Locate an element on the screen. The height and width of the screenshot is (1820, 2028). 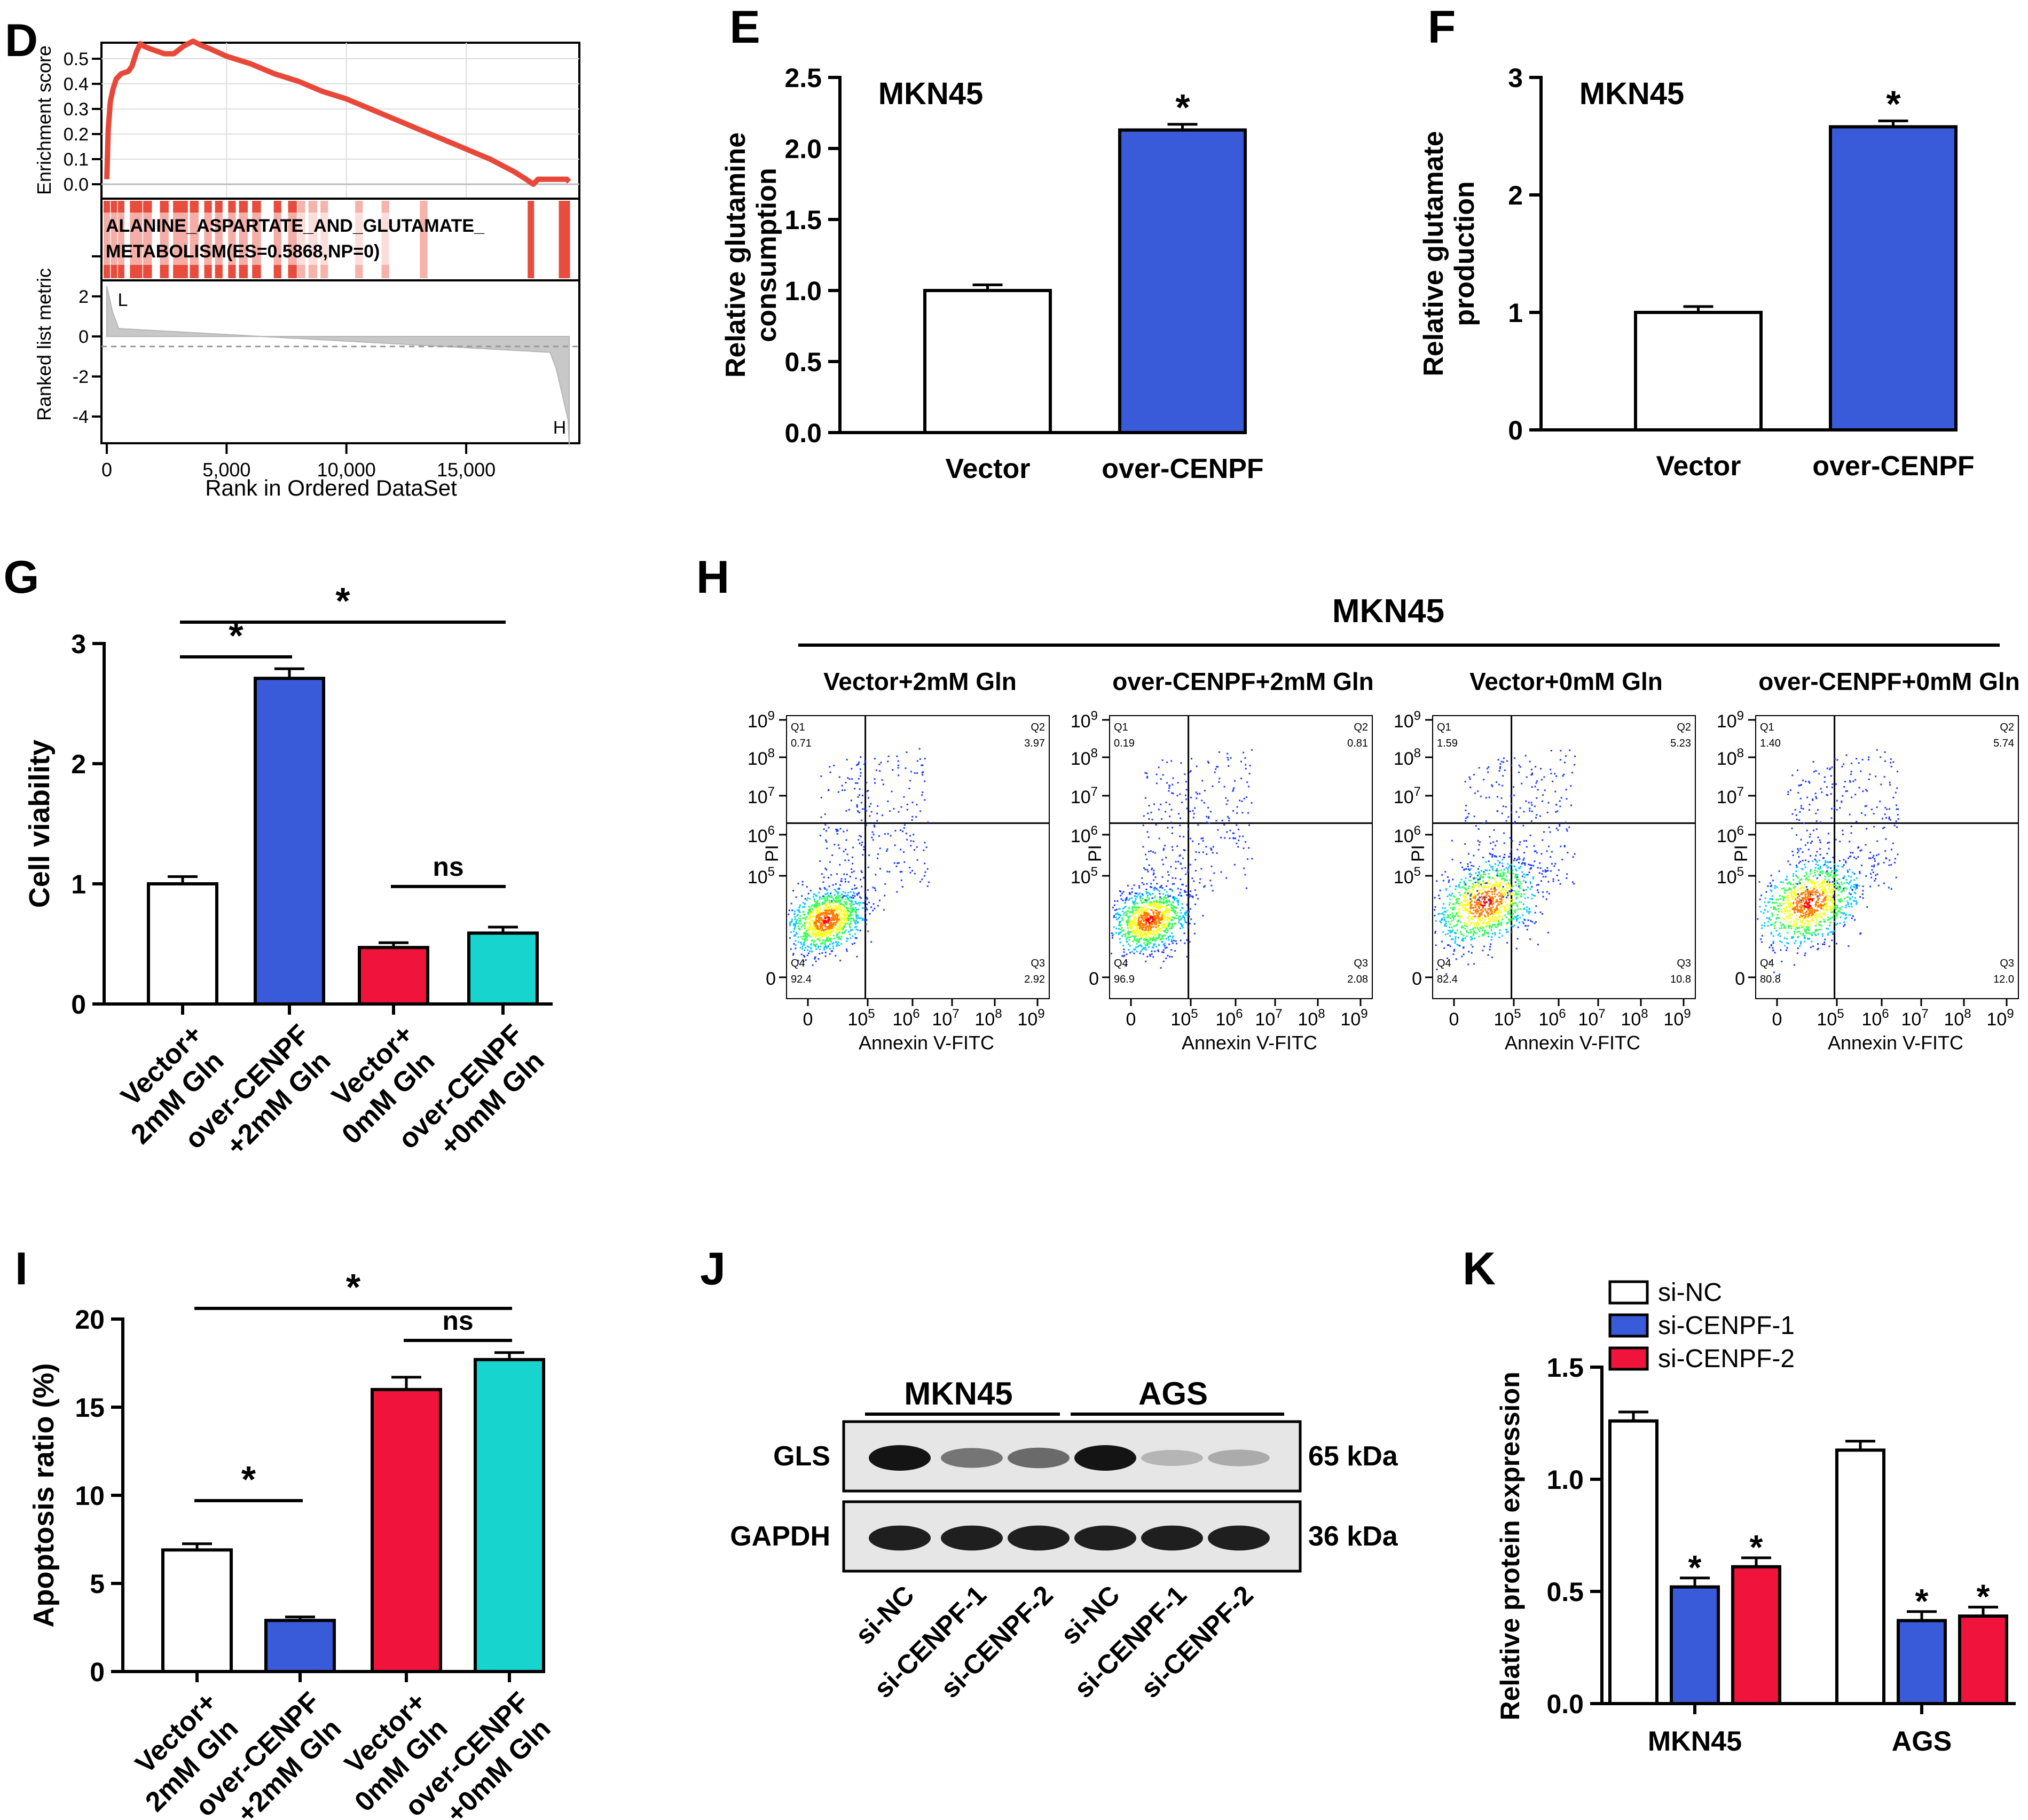
flow-y-tick-label: 10⁶ is located at coordinates (1407, 834).